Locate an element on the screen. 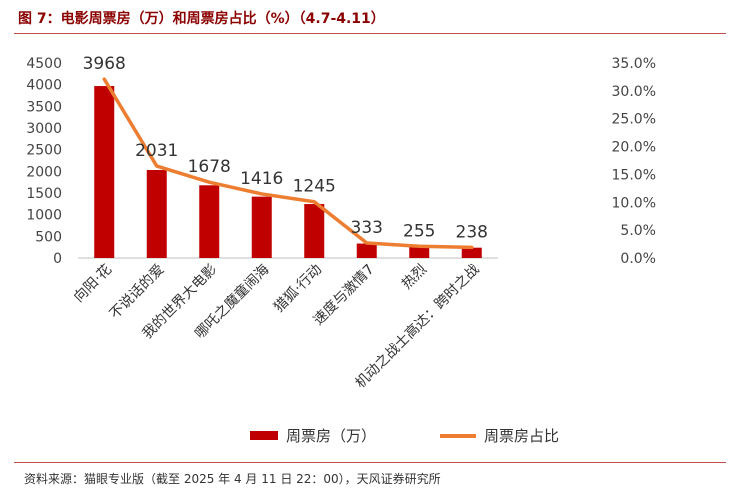 Image resolution: width=740 pixels, height=496 pixels. y-left-tick-label: 1500 is located at coordinates (44, 194).